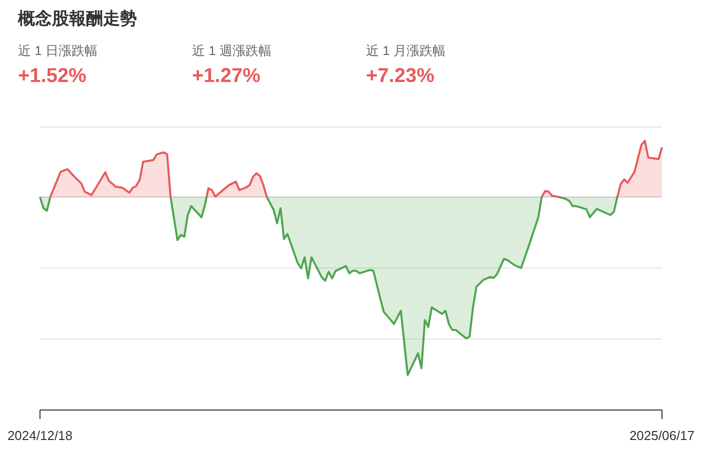 This screenshot has height=449, width=705. What do you see at coordinates (52, 76) in the screenshot?
I see `text: +1.52%` at bounding box center [52, 76].